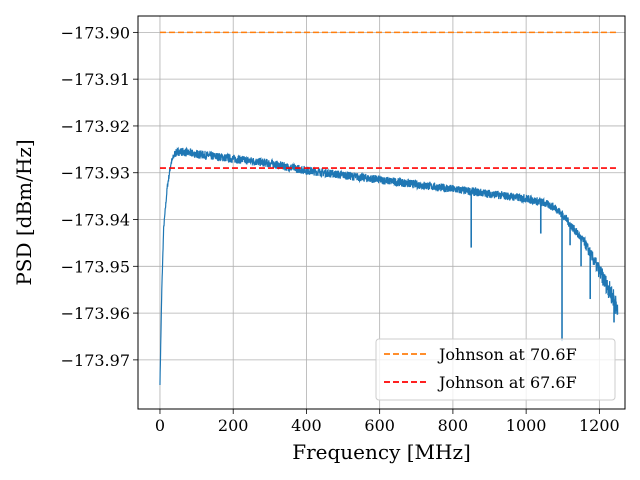 Image resolution: width=640 pixels, height=480 pixels. I want to click on legend: Johnson at 70.6F Johnson at 67.6F, so click(495, 369).